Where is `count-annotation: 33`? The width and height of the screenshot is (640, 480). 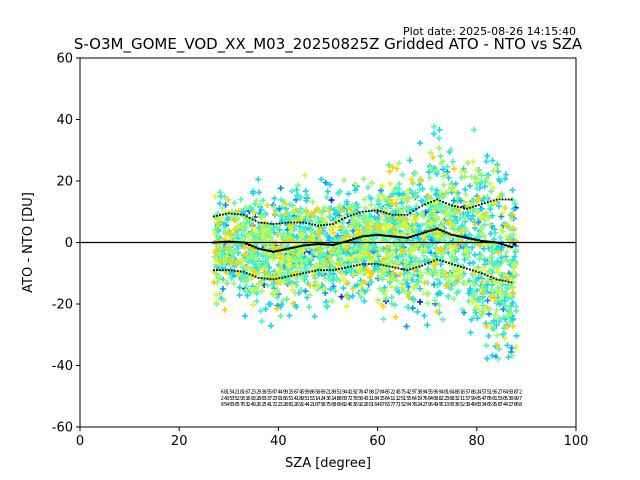 count-annotation: 33 is located at coordinates (454, 405).